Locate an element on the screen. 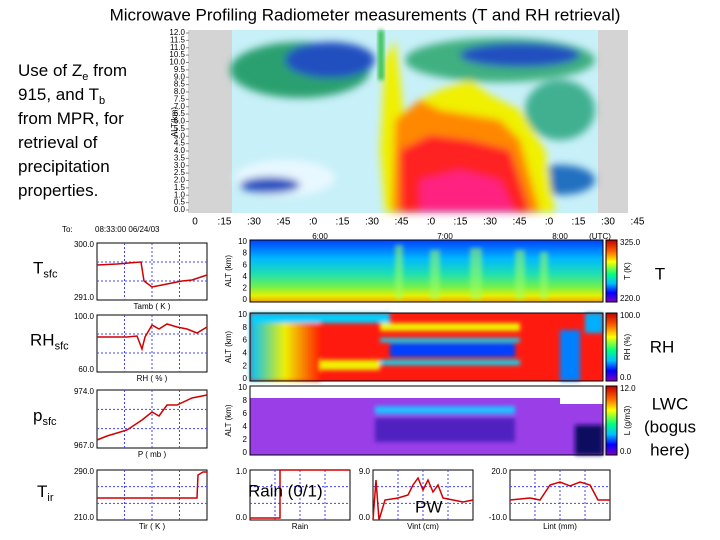  intro-text: from MPR, for is located at coordinates (71, 118).